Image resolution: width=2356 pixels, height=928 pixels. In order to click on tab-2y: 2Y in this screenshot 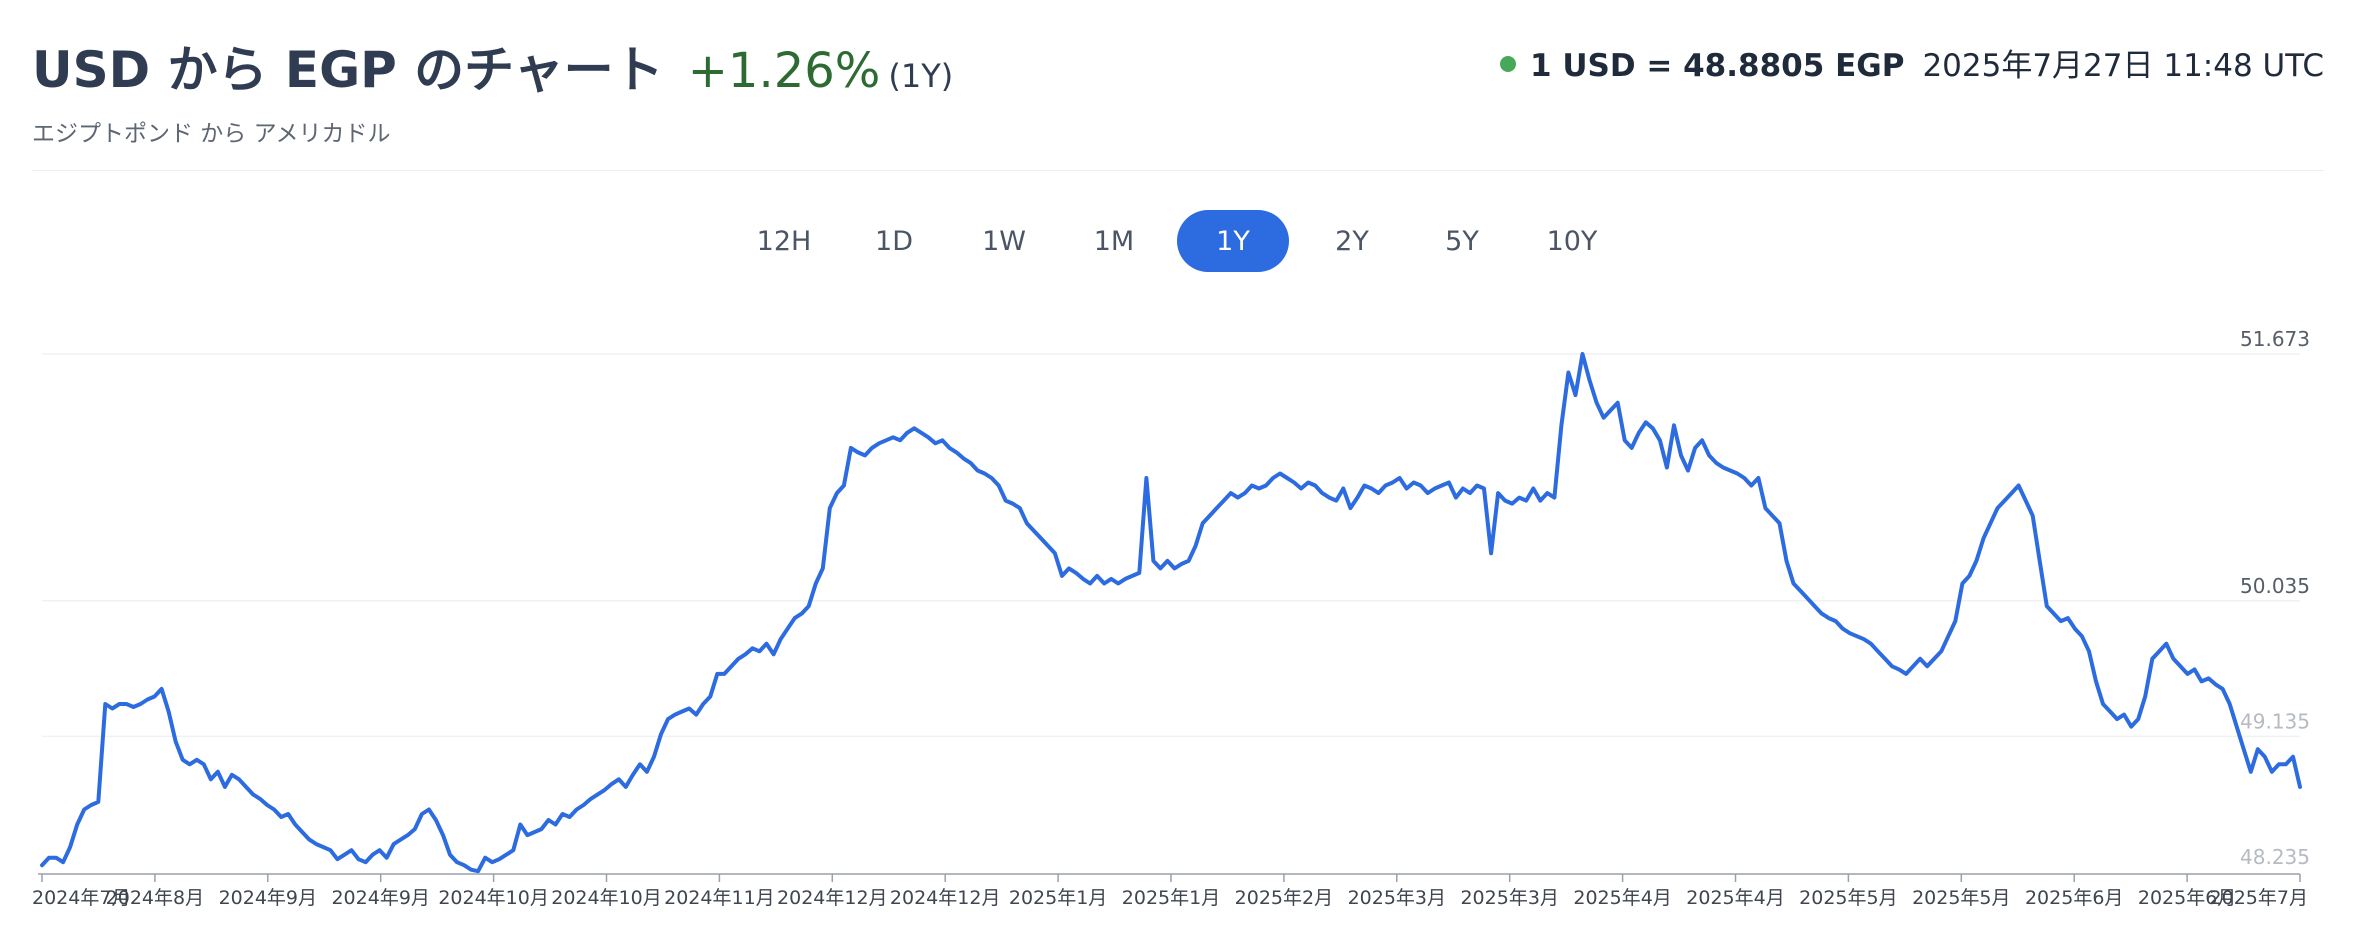, I will do `click(1352, 241)`.